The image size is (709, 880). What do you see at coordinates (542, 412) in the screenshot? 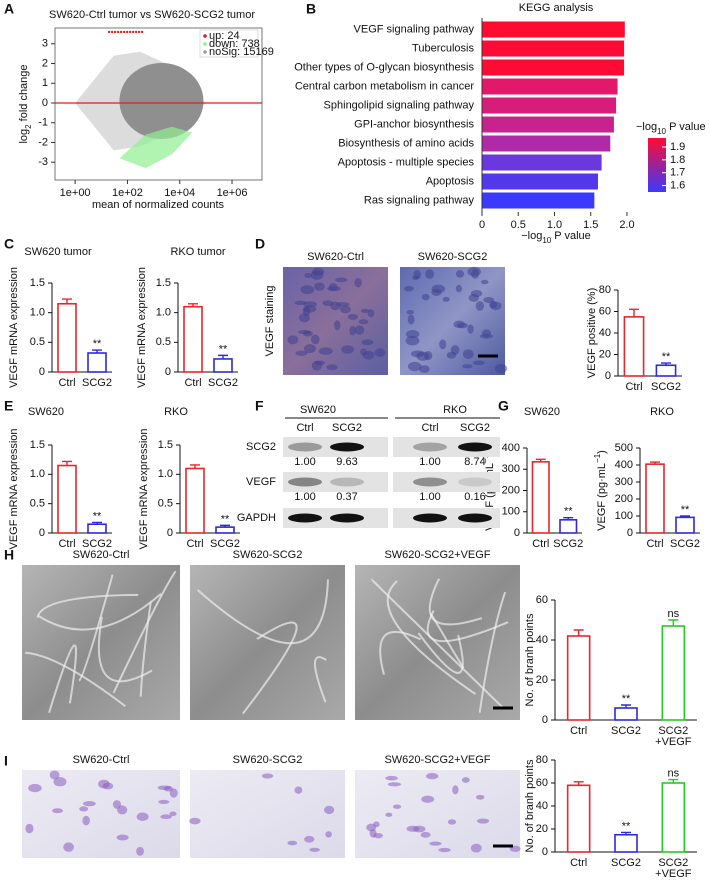
I see `chart-title: SW620` at bounding box center [542, 412].